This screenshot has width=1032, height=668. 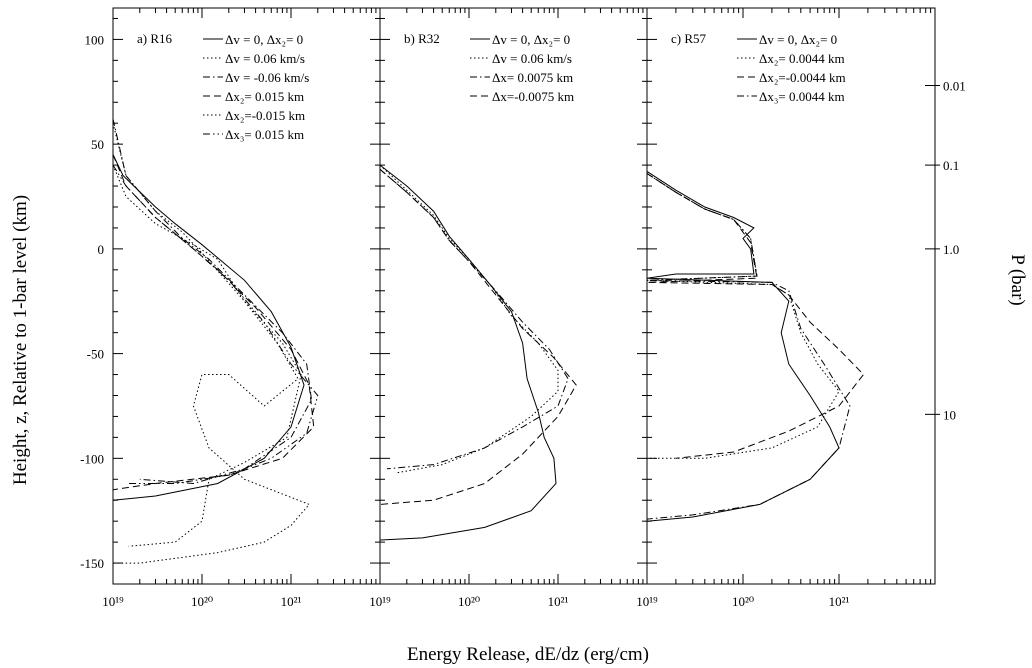 What do you see at coordinates (95, 354) in the screenshot?
I see `y-tick-label: -50` at bounding box center [95, 354].